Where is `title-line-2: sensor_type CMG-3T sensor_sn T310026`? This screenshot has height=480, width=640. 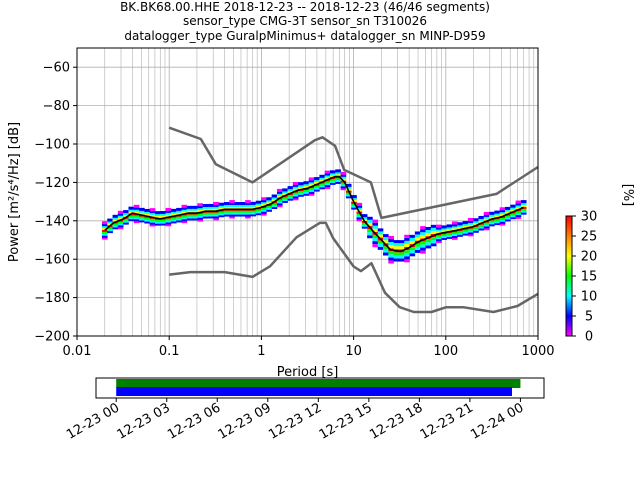 title-line-2: sensor_type CMG-3T sensor_sn T310026 is located at coordinates (305, 21).